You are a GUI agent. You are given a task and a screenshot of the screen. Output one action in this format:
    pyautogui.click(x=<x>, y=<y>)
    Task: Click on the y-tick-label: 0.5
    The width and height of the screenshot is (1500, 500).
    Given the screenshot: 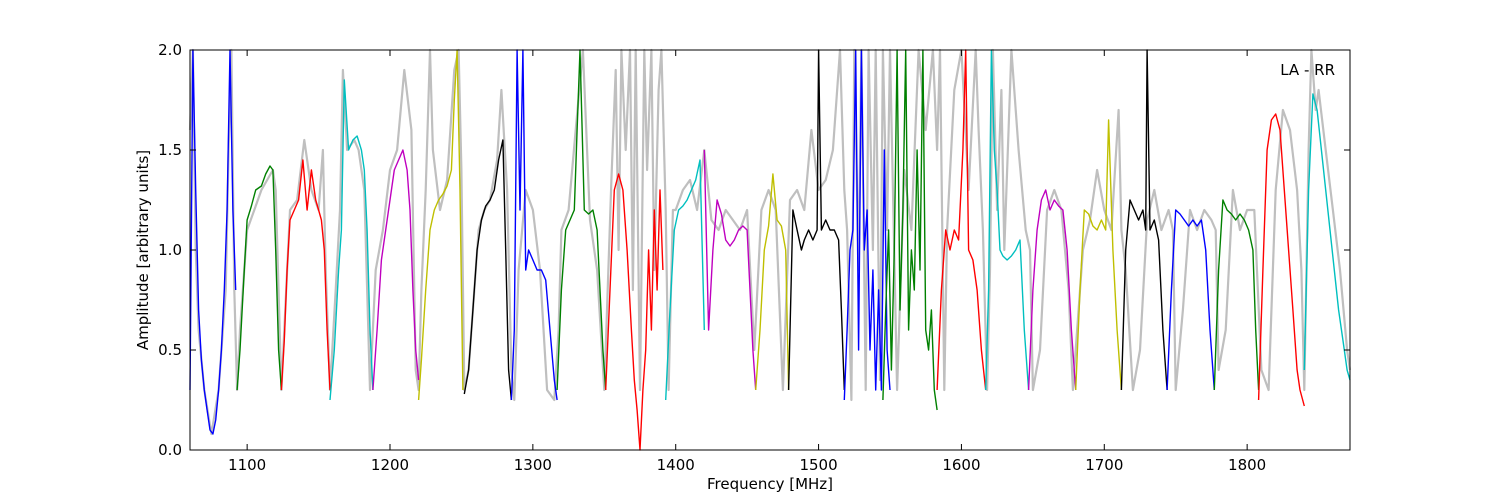 What is the action you would take?
    pyautogui.click(x=170, y=350)
    